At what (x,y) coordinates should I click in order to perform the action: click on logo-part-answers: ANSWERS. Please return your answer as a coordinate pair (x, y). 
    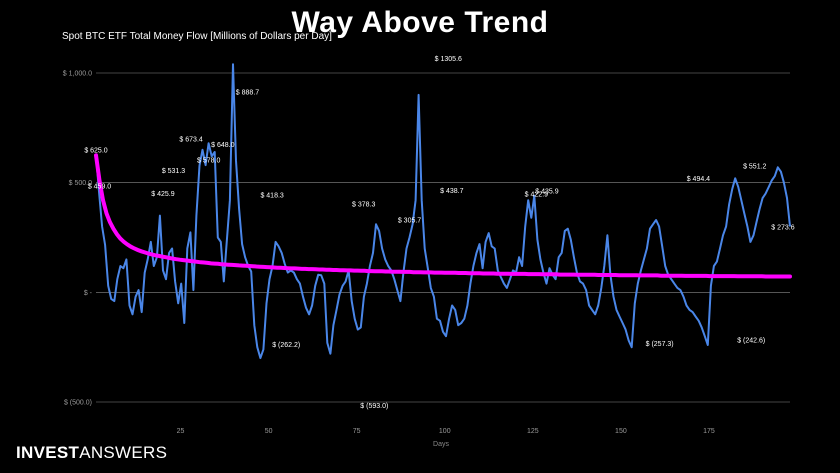
    Looking at the image, I should click on (123, 452).